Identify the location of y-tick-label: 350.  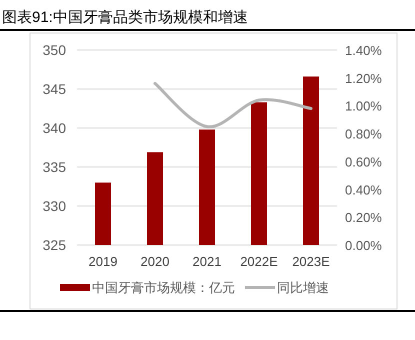
(54, 50).